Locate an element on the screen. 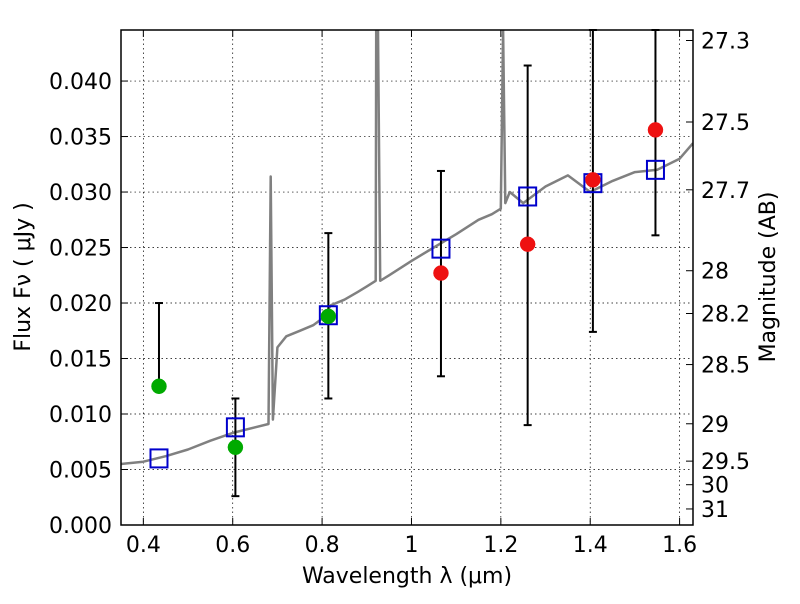 This screenshot has width=800, height=604. mag-tick-label: 27.3 is located at coordinates (725, 41).